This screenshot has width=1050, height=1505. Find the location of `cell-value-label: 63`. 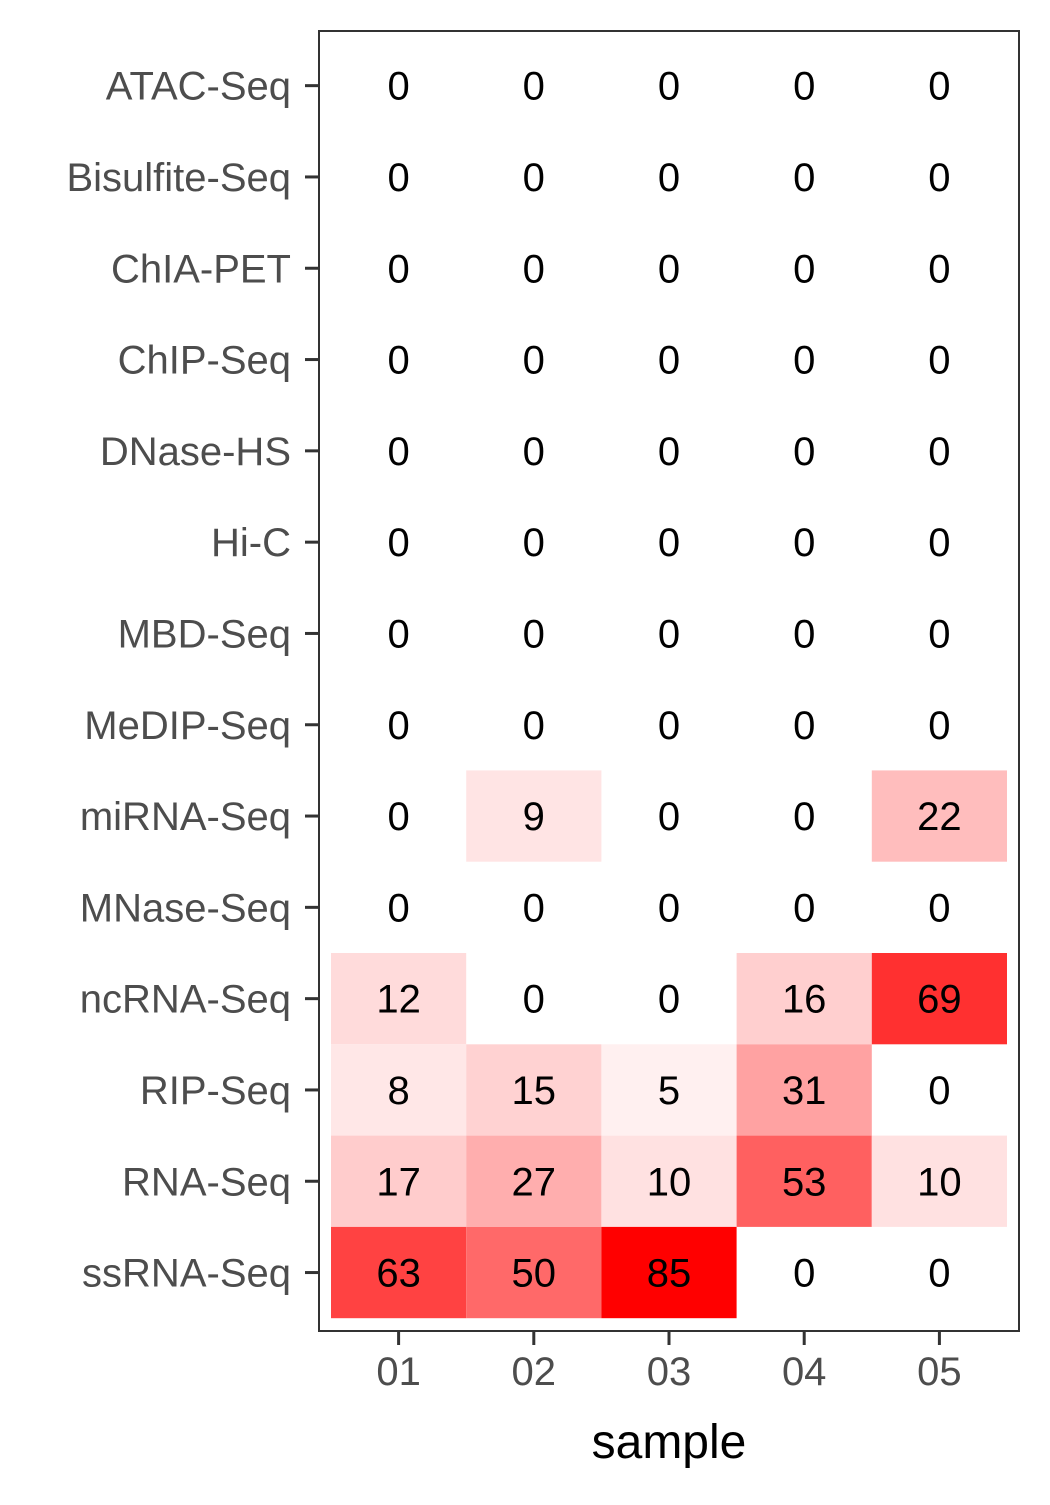

cell-value-label: 63 is located at coordinates (398, 1274).